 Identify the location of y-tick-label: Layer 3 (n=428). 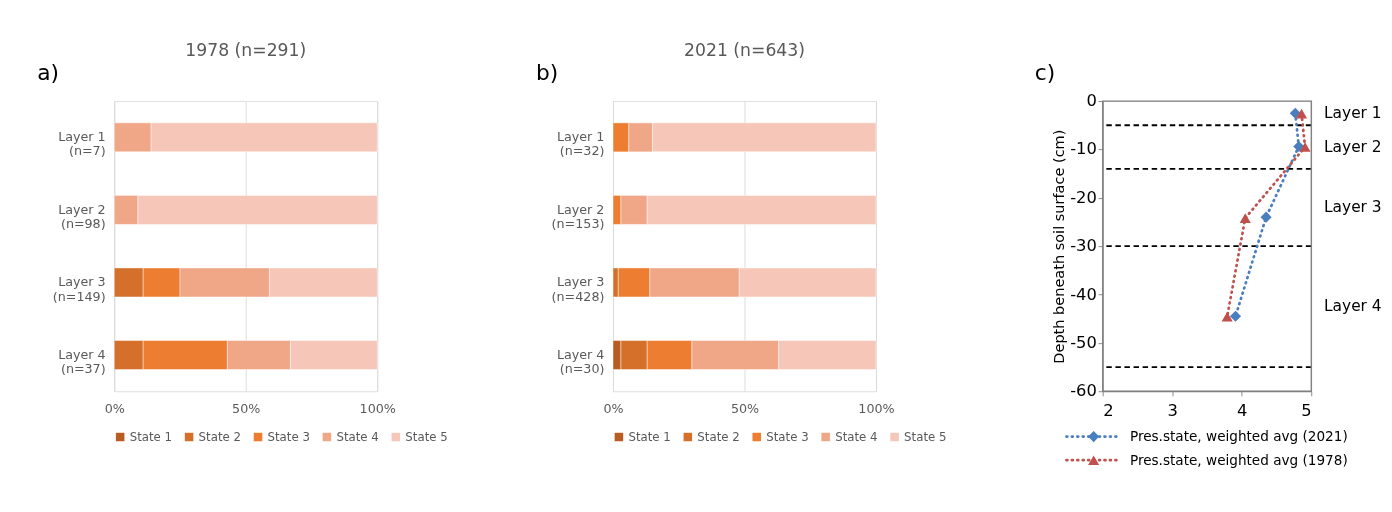
(578, 289).